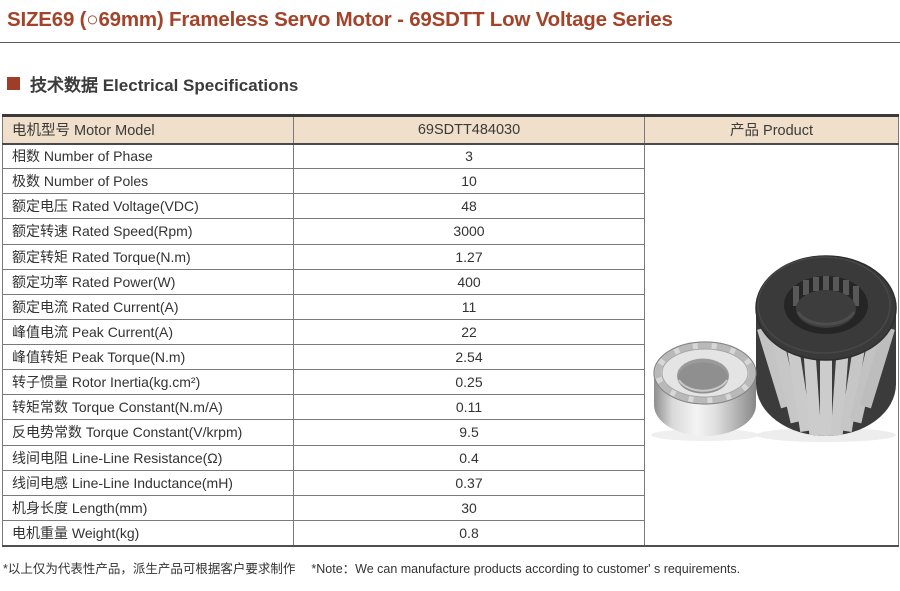  I want to click on spec-label: 线间电阻 Line-Line Resistance(Ω), so click(148, 457).